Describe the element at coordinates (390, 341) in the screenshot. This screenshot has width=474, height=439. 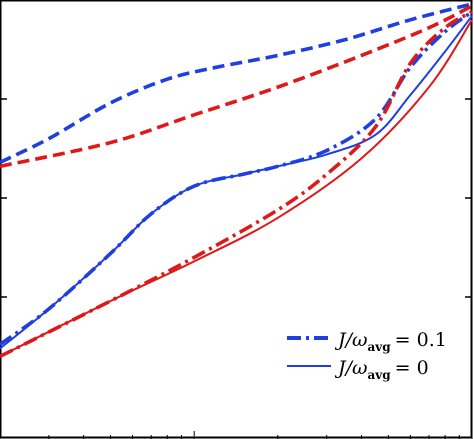
I see `legend-label-1: J/ωavg = 0.1` at that location.